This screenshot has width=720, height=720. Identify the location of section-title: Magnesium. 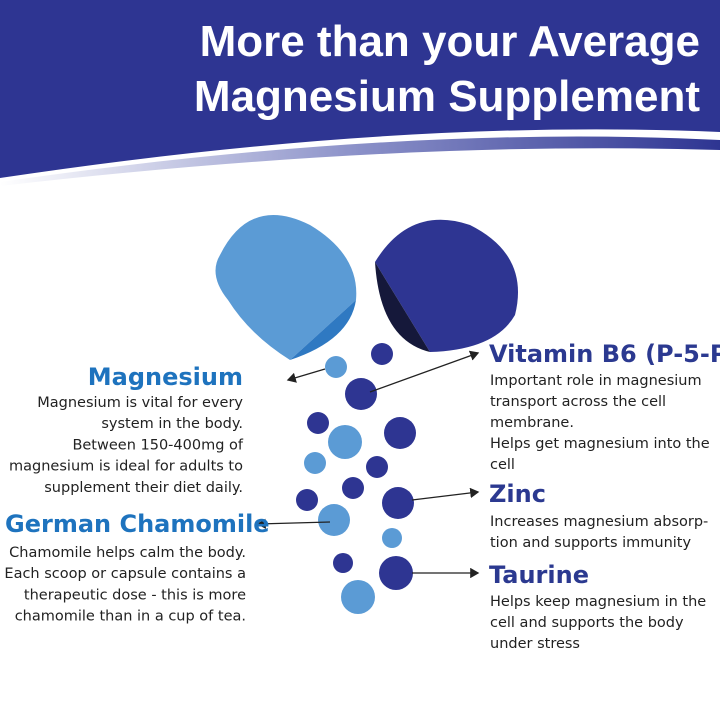
(165, 377).